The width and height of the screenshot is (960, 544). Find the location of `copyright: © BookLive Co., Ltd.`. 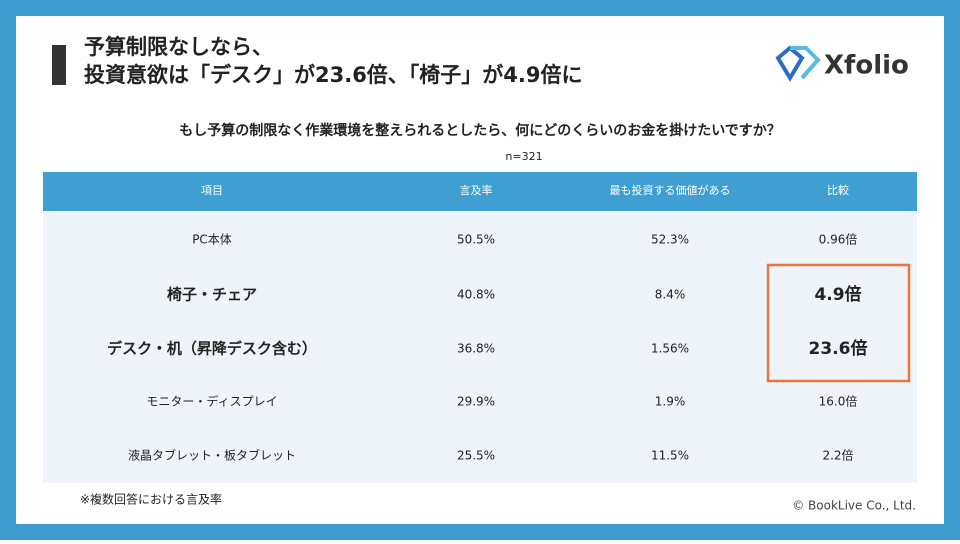

copyright: © BookLive Co., Ltd. is located at coordinates (854, 506).